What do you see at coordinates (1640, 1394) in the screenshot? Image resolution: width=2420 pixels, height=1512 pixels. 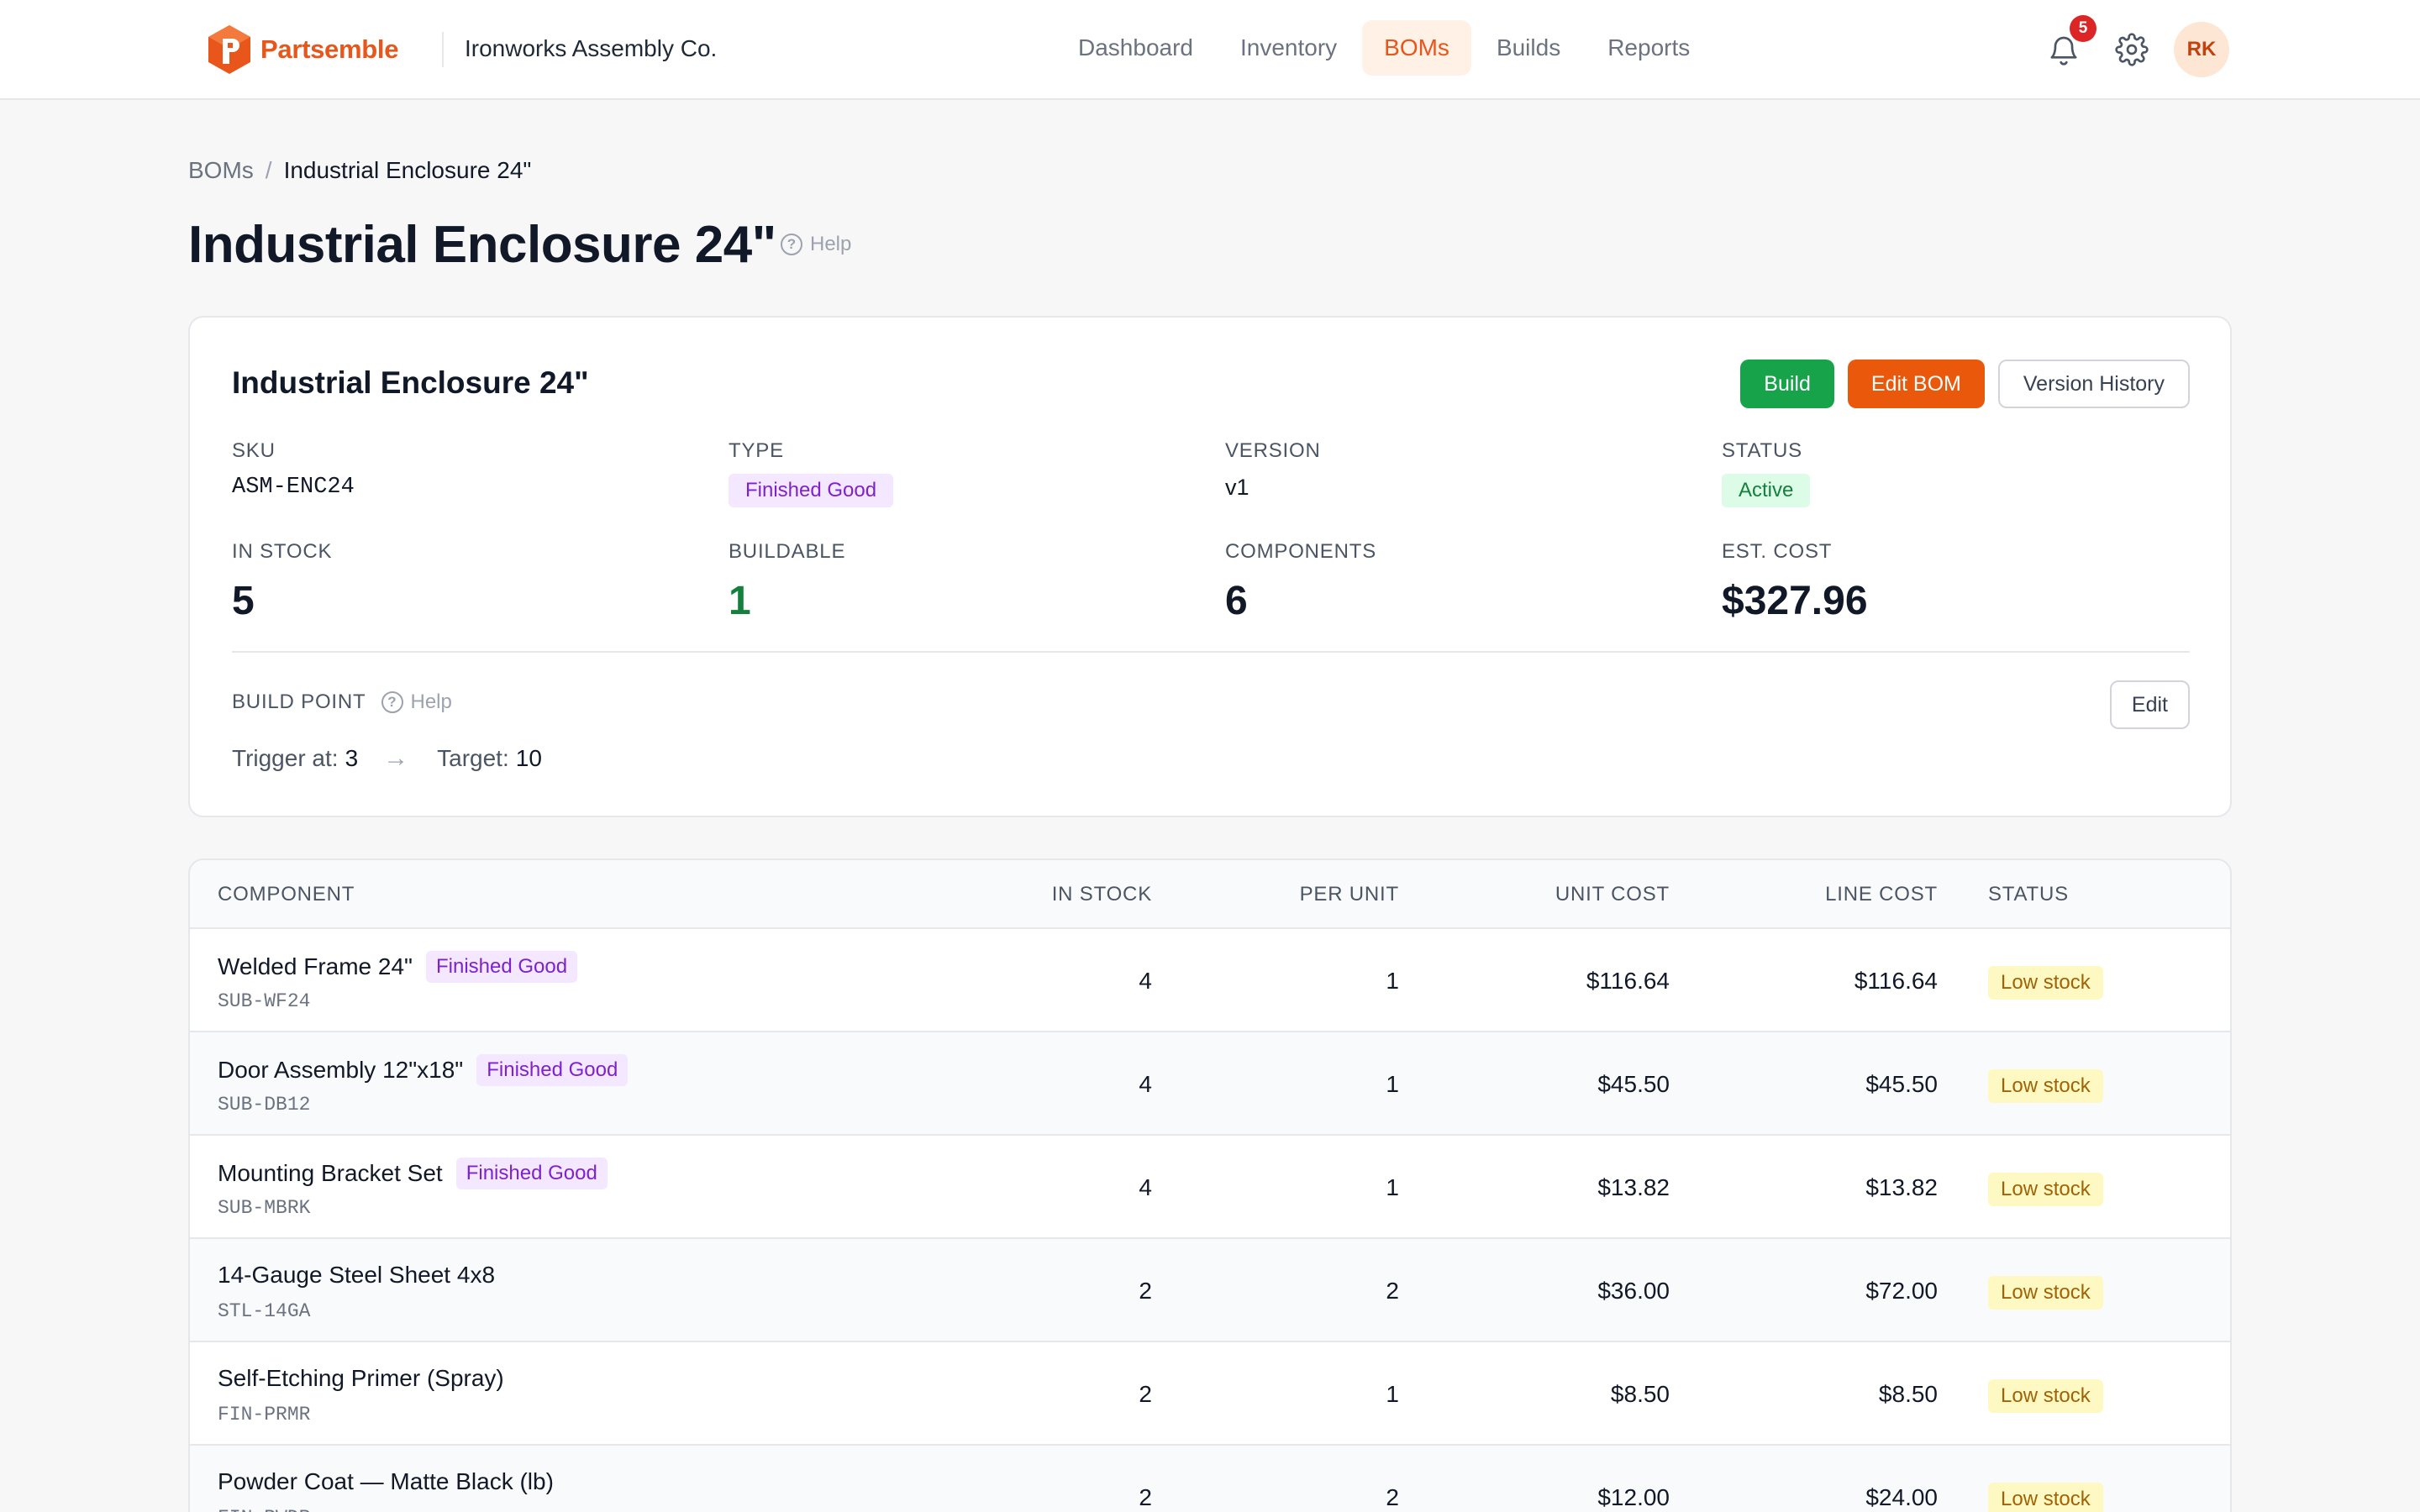 I see `unit-cost-cell: $8.50` at bounding box center [1640, 1394].